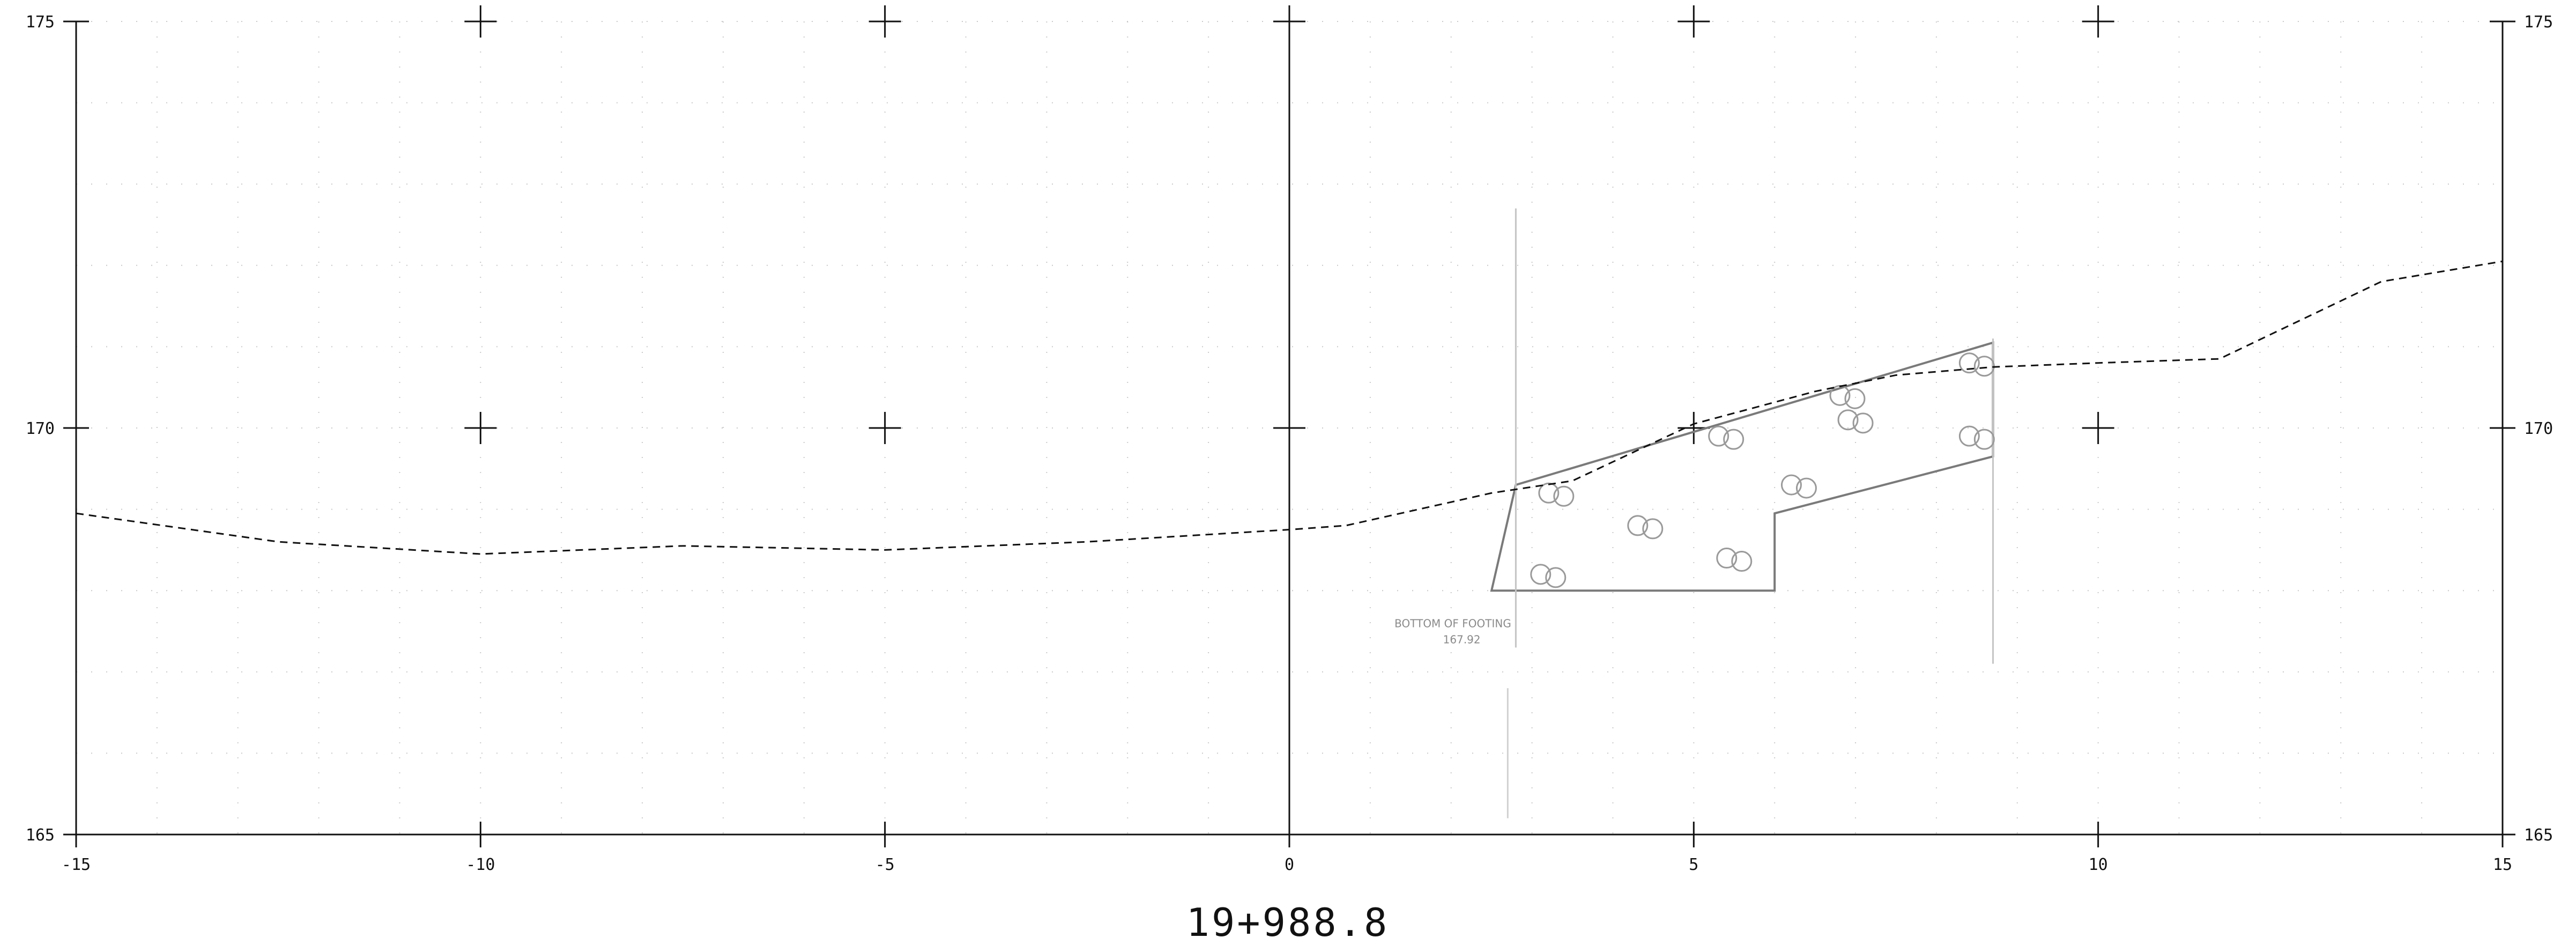 The width and height of the screenshot is (2576, 945). I want to click on y-tick-label-right: 175, so click(2539, 22).